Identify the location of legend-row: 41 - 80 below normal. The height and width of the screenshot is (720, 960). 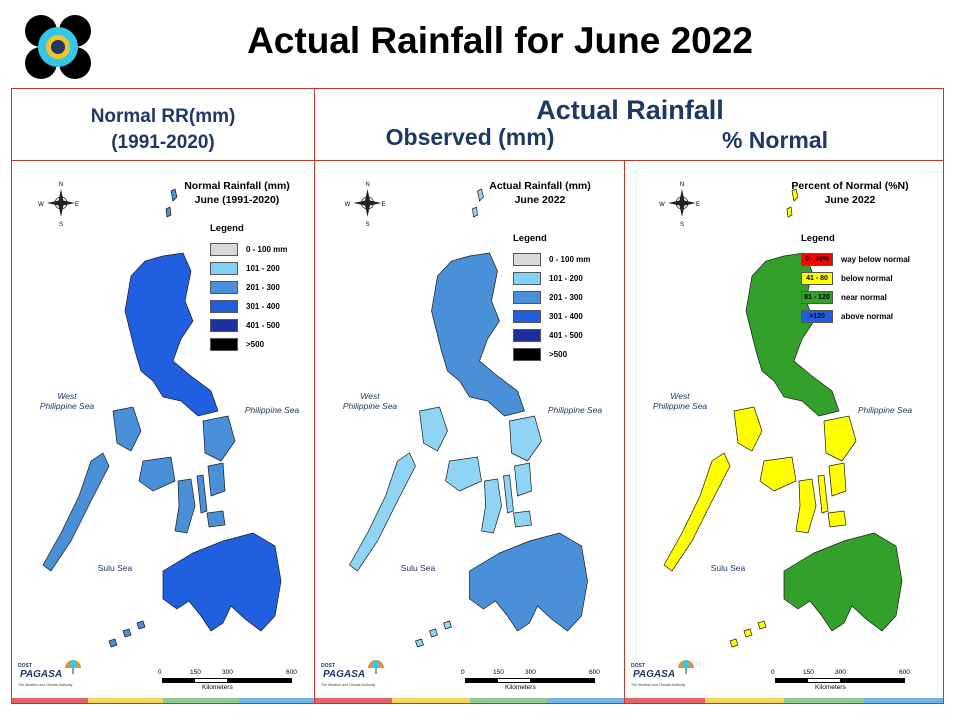
(855, 278).